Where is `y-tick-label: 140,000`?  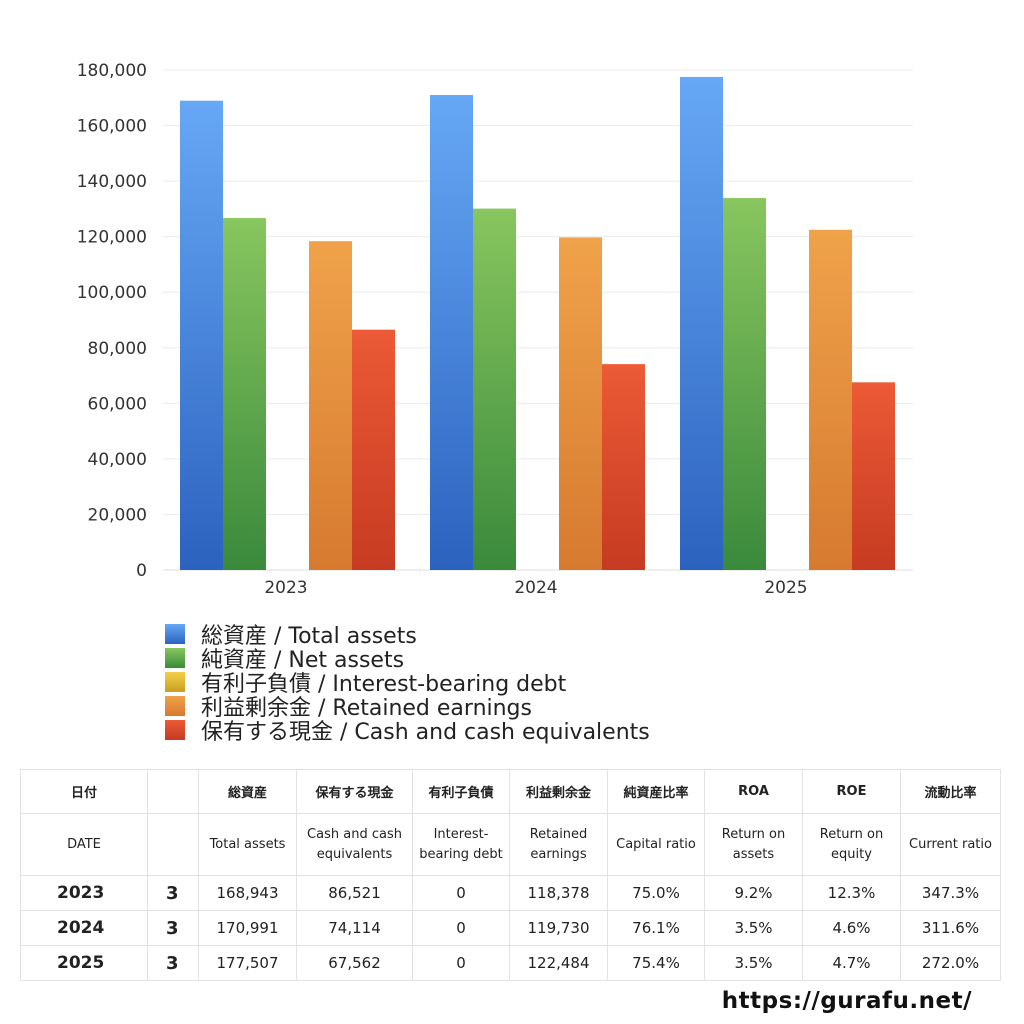
y-tick-label: 140,000 is located at coordinates (112, 182).